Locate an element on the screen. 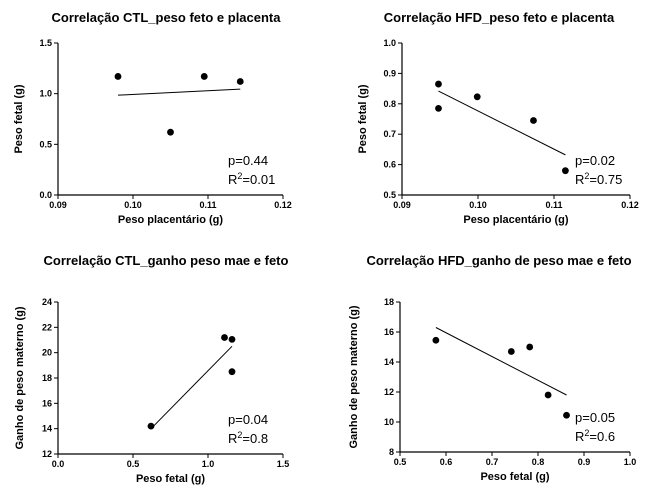 The height and width of the screenshot is (486, 666). y-tick-label: 1.5 is located at coordinates (45, 43).